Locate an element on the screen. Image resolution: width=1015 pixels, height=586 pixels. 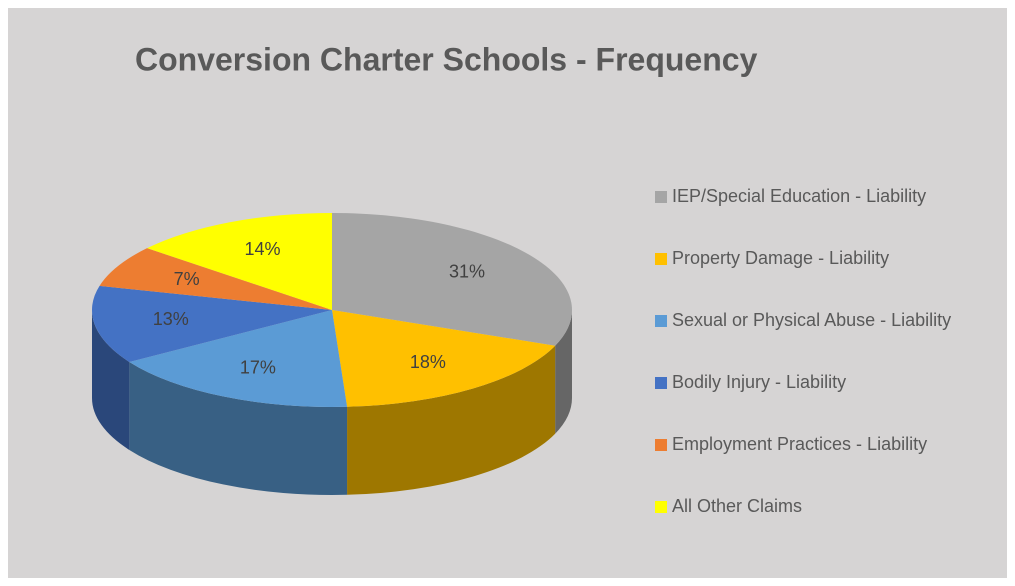
legend-label: Bodily Injury - Liability is located at coordinates (759, 382).